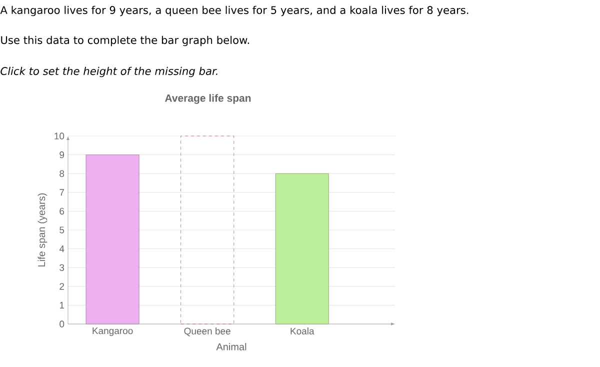 This screenshot has height=367, width=600. Describe the element at coordinates (62, 324) in the screenshot. I see `y-tick-label: 0` at that location.